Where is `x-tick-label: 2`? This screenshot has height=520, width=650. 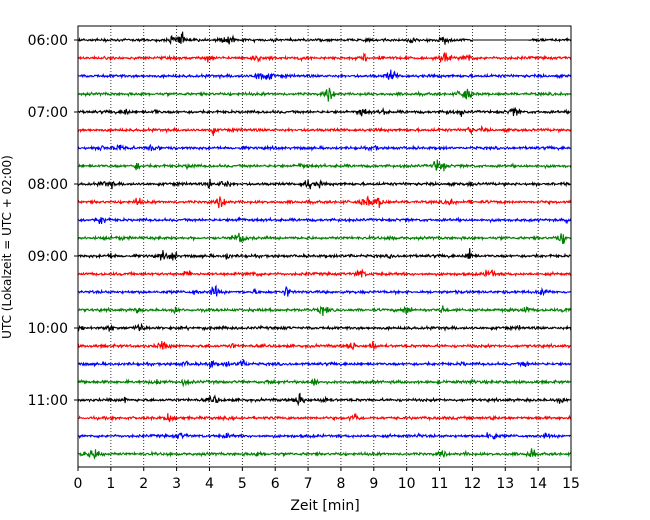 x-tick-label: 2 is located at coordinates (143, 484).